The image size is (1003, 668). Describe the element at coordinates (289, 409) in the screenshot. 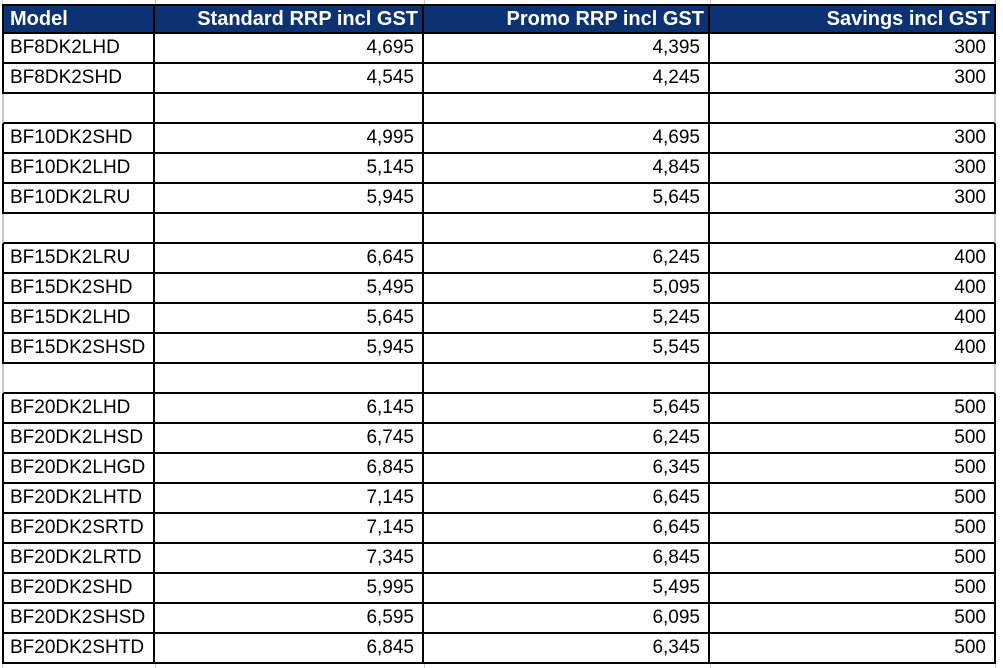

I see `cell-standard: 6,145` at that location.